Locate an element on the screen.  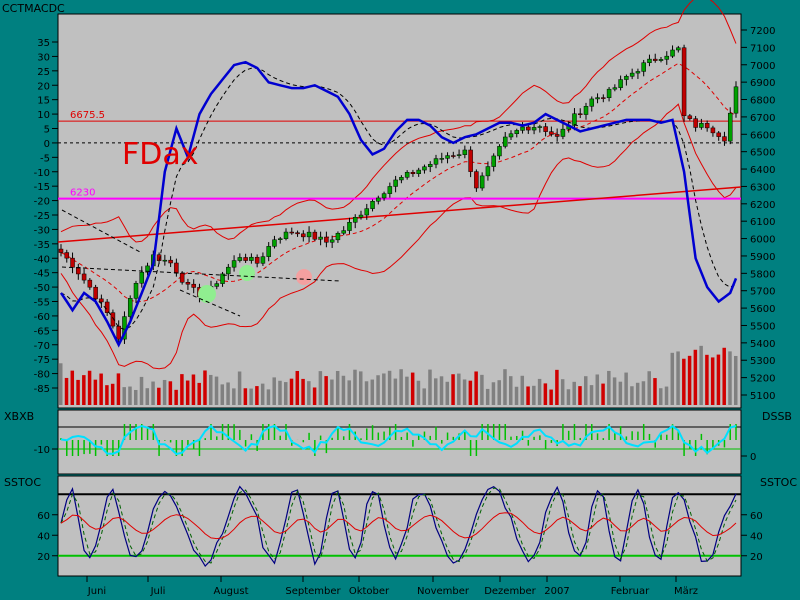
right-tick-label: 6400 is located at coordinates (762, 170).